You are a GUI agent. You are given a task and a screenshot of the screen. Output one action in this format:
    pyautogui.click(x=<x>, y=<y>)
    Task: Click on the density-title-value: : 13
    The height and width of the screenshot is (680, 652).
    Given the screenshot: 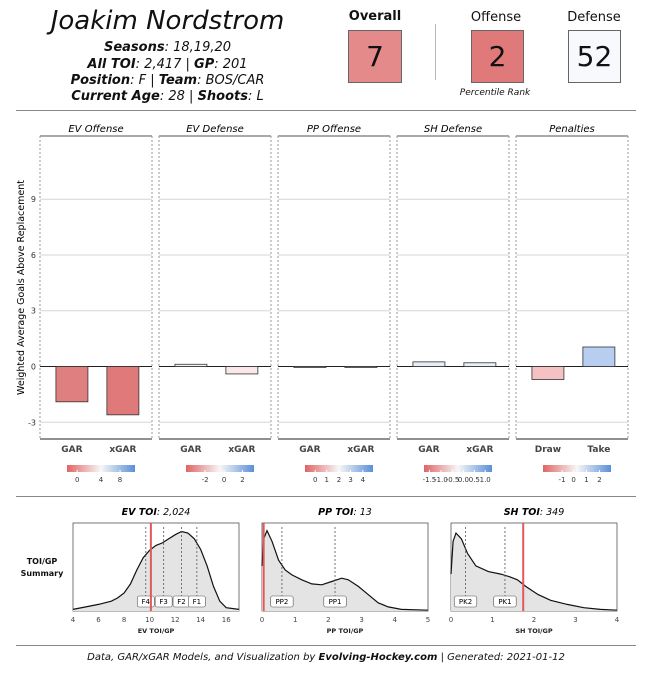 What is the action you would take?
    pyautogui.click(x=363, y=512)
    